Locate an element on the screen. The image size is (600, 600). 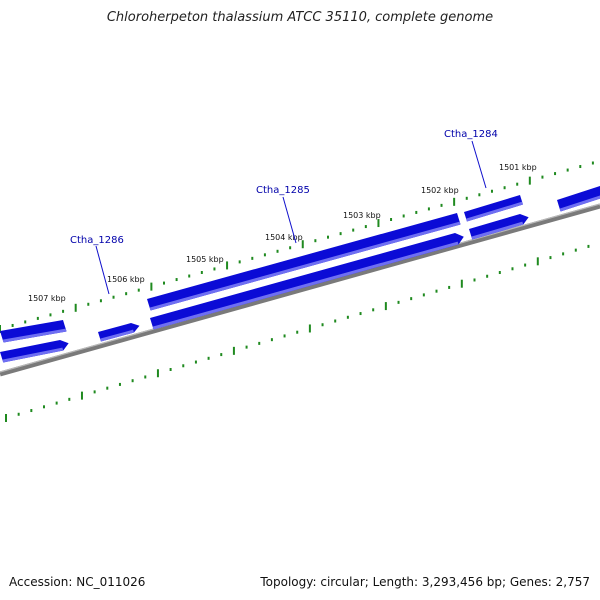
scale-label: 1503 kbp is located at coordinates (362, 215).